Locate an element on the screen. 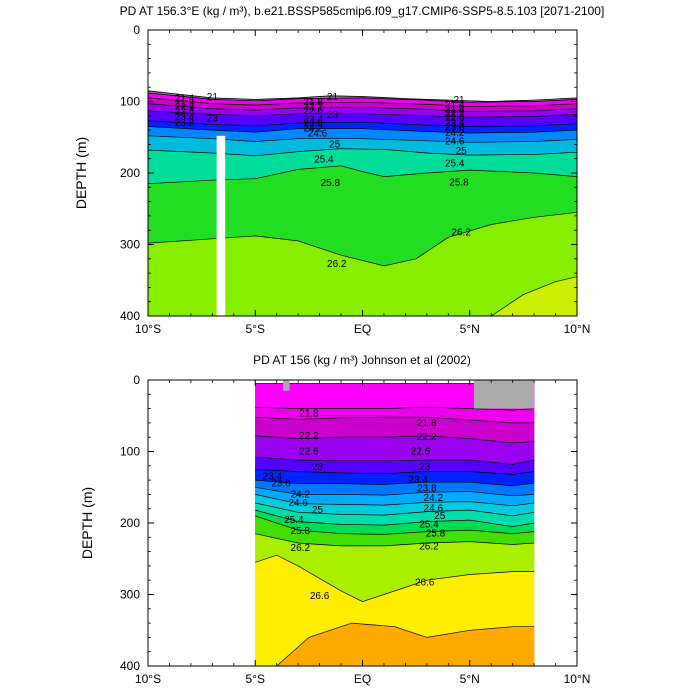  top-x-tick-label: 5°S is located at coordinates (255, 329).